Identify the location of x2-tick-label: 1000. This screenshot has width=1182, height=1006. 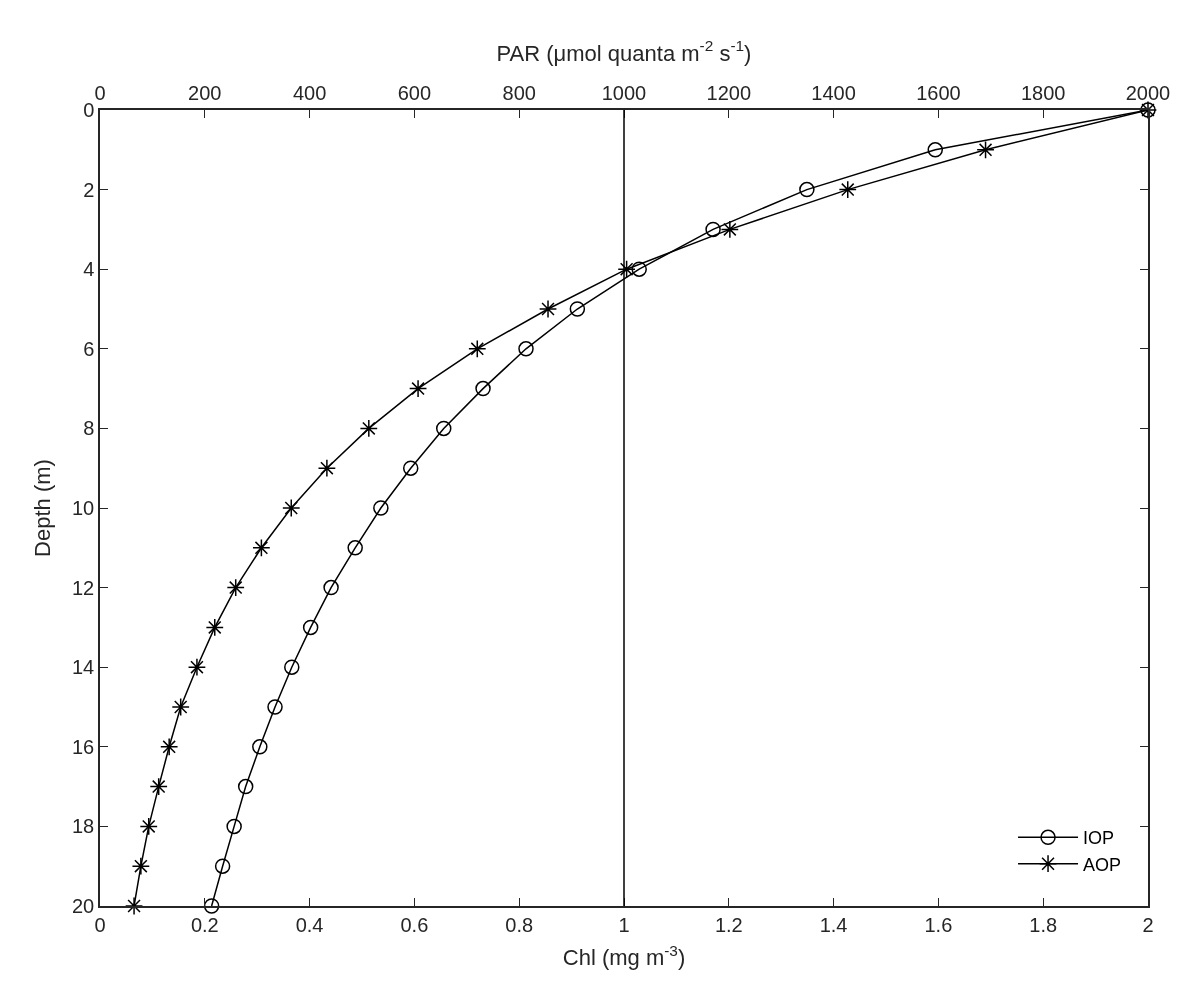
(624, 93).